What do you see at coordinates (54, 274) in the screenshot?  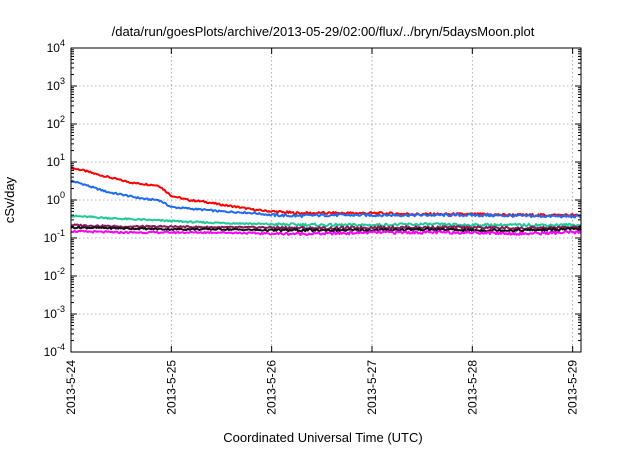 I see `y-tick-label: 10⁻²` at bounding box center [54, 274].